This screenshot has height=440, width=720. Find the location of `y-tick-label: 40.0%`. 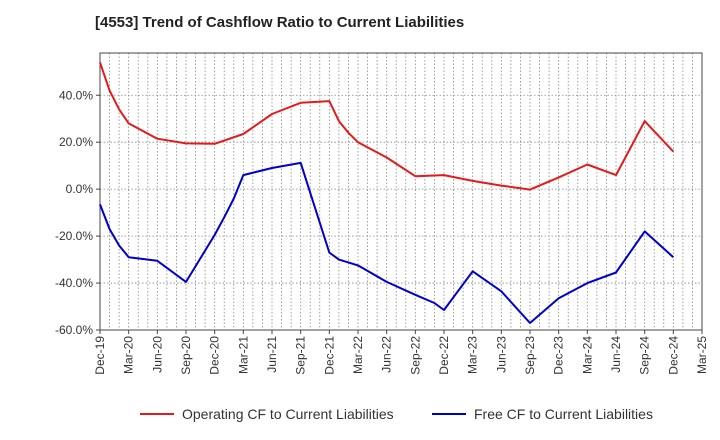

y-tick-label: 40.0% is located at coordinates (76, 95).